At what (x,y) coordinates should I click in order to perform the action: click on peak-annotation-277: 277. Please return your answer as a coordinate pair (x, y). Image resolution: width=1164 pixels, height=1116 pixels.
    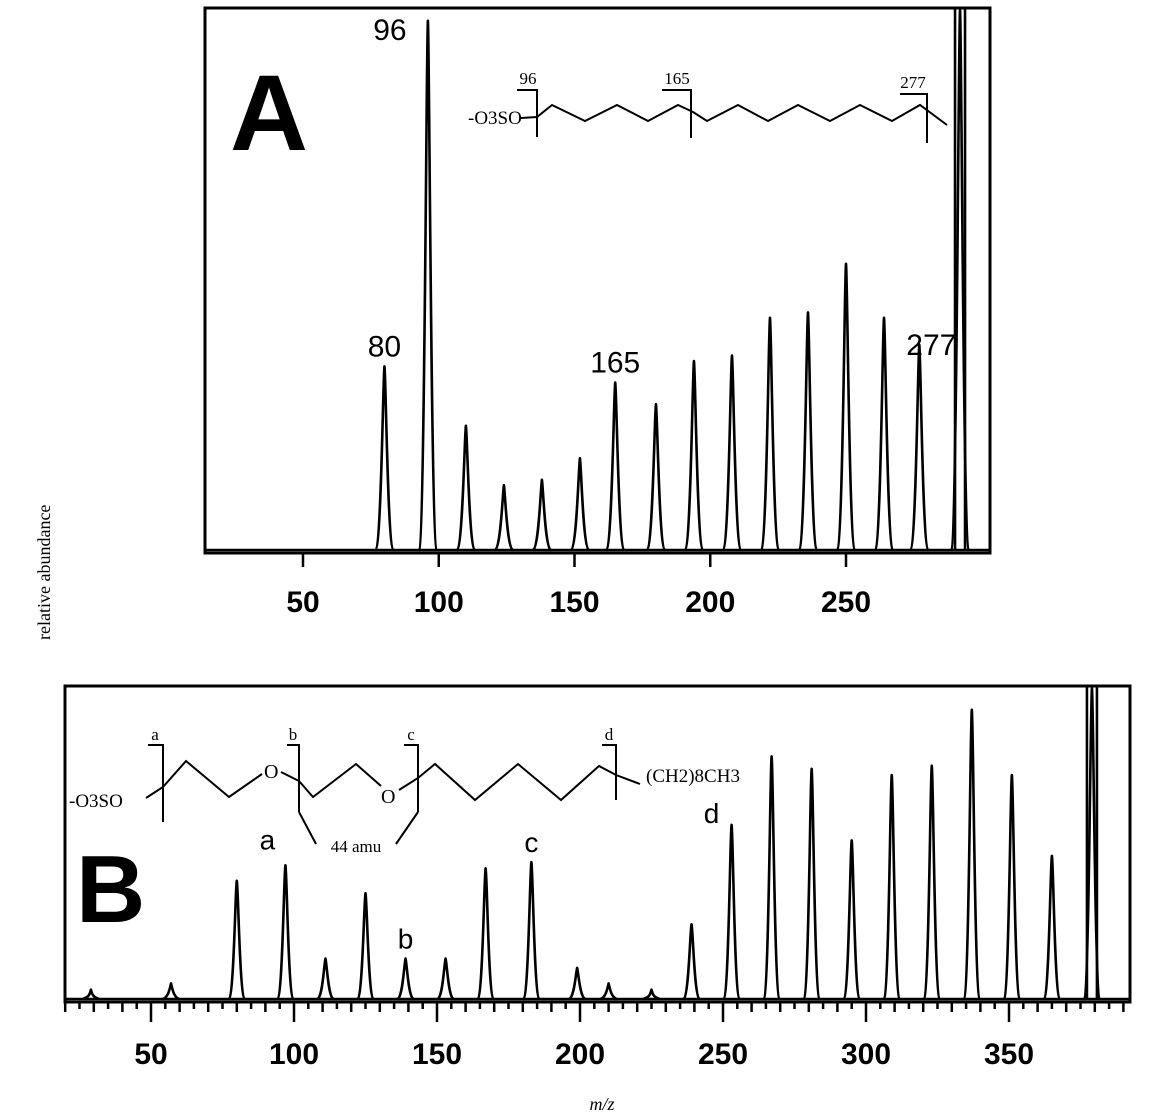
    Looking at the image, I should click on (931, 345).